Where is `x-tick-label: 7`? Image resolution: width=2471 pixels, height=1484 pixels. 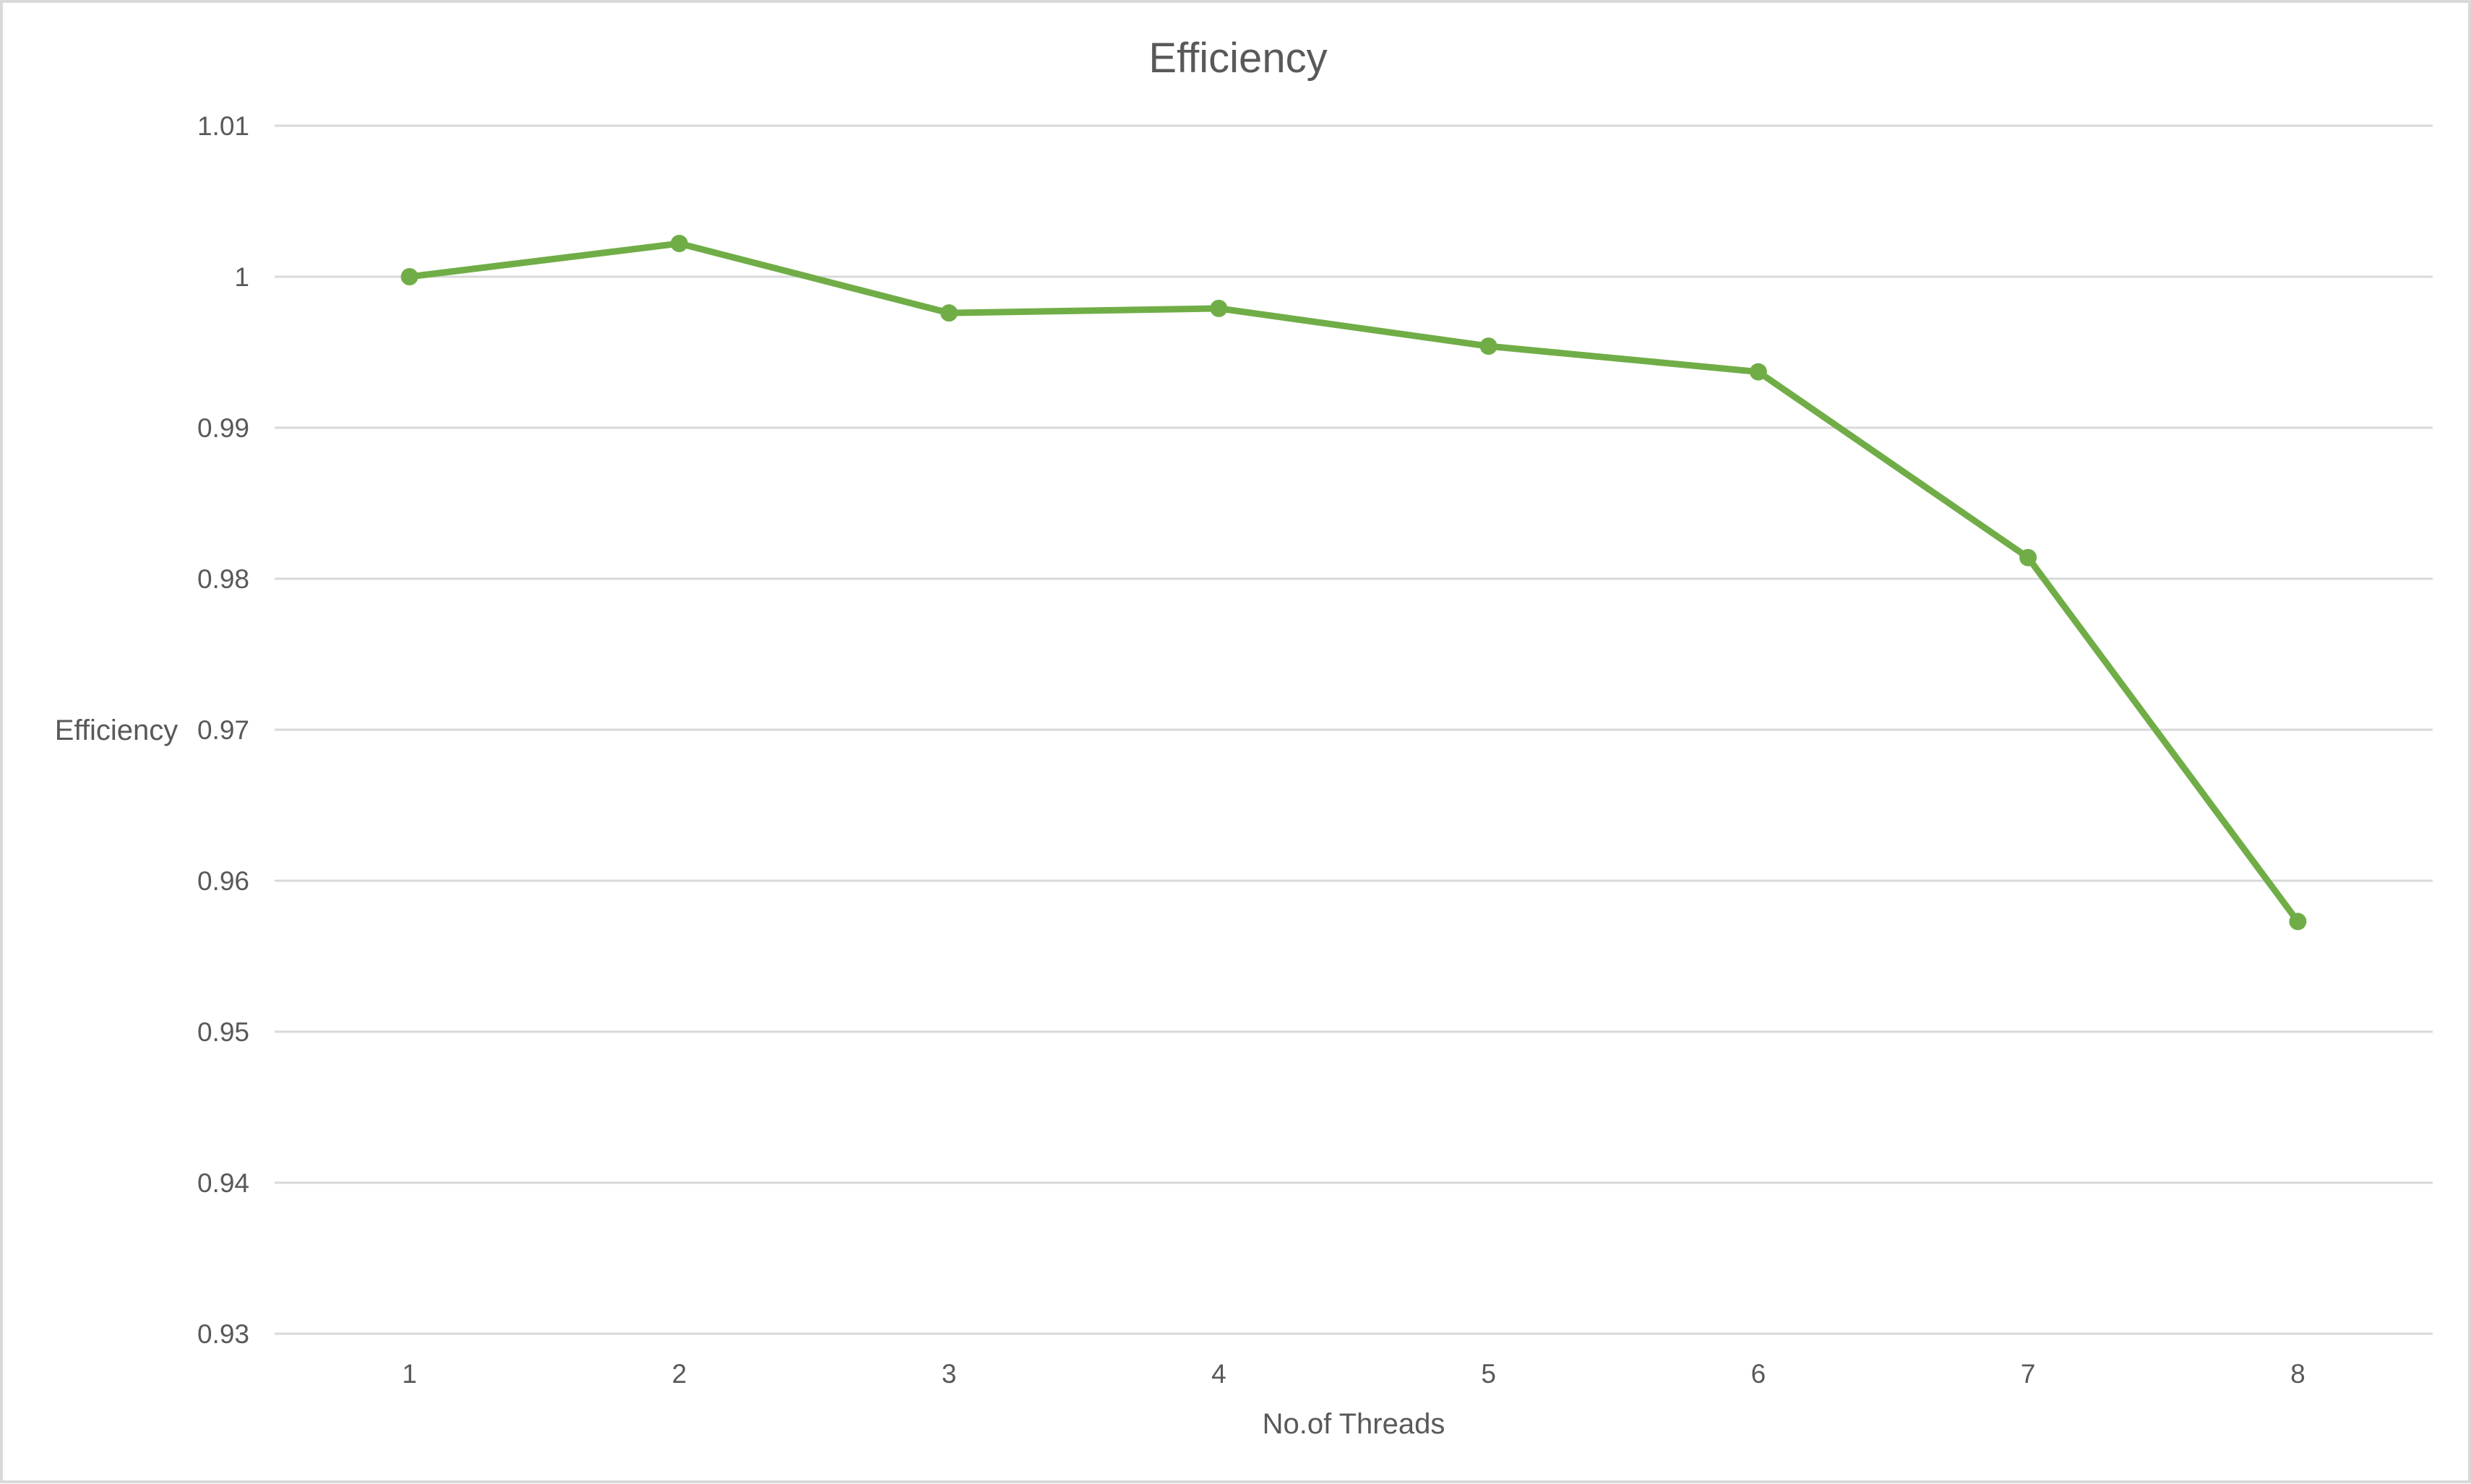
x-tick-label: 7 is located at coordinates (2028, 1374).